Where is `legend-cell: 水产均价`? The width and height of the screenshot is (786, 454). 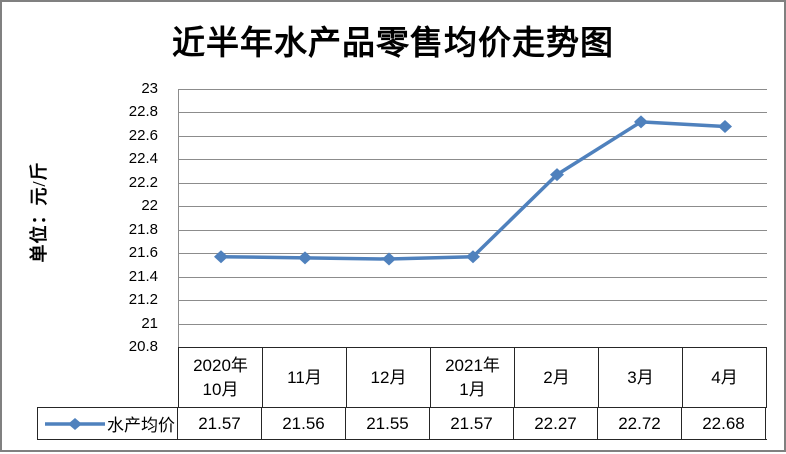
legend-cell: 水产均价 is located at coordinates (108, 423).